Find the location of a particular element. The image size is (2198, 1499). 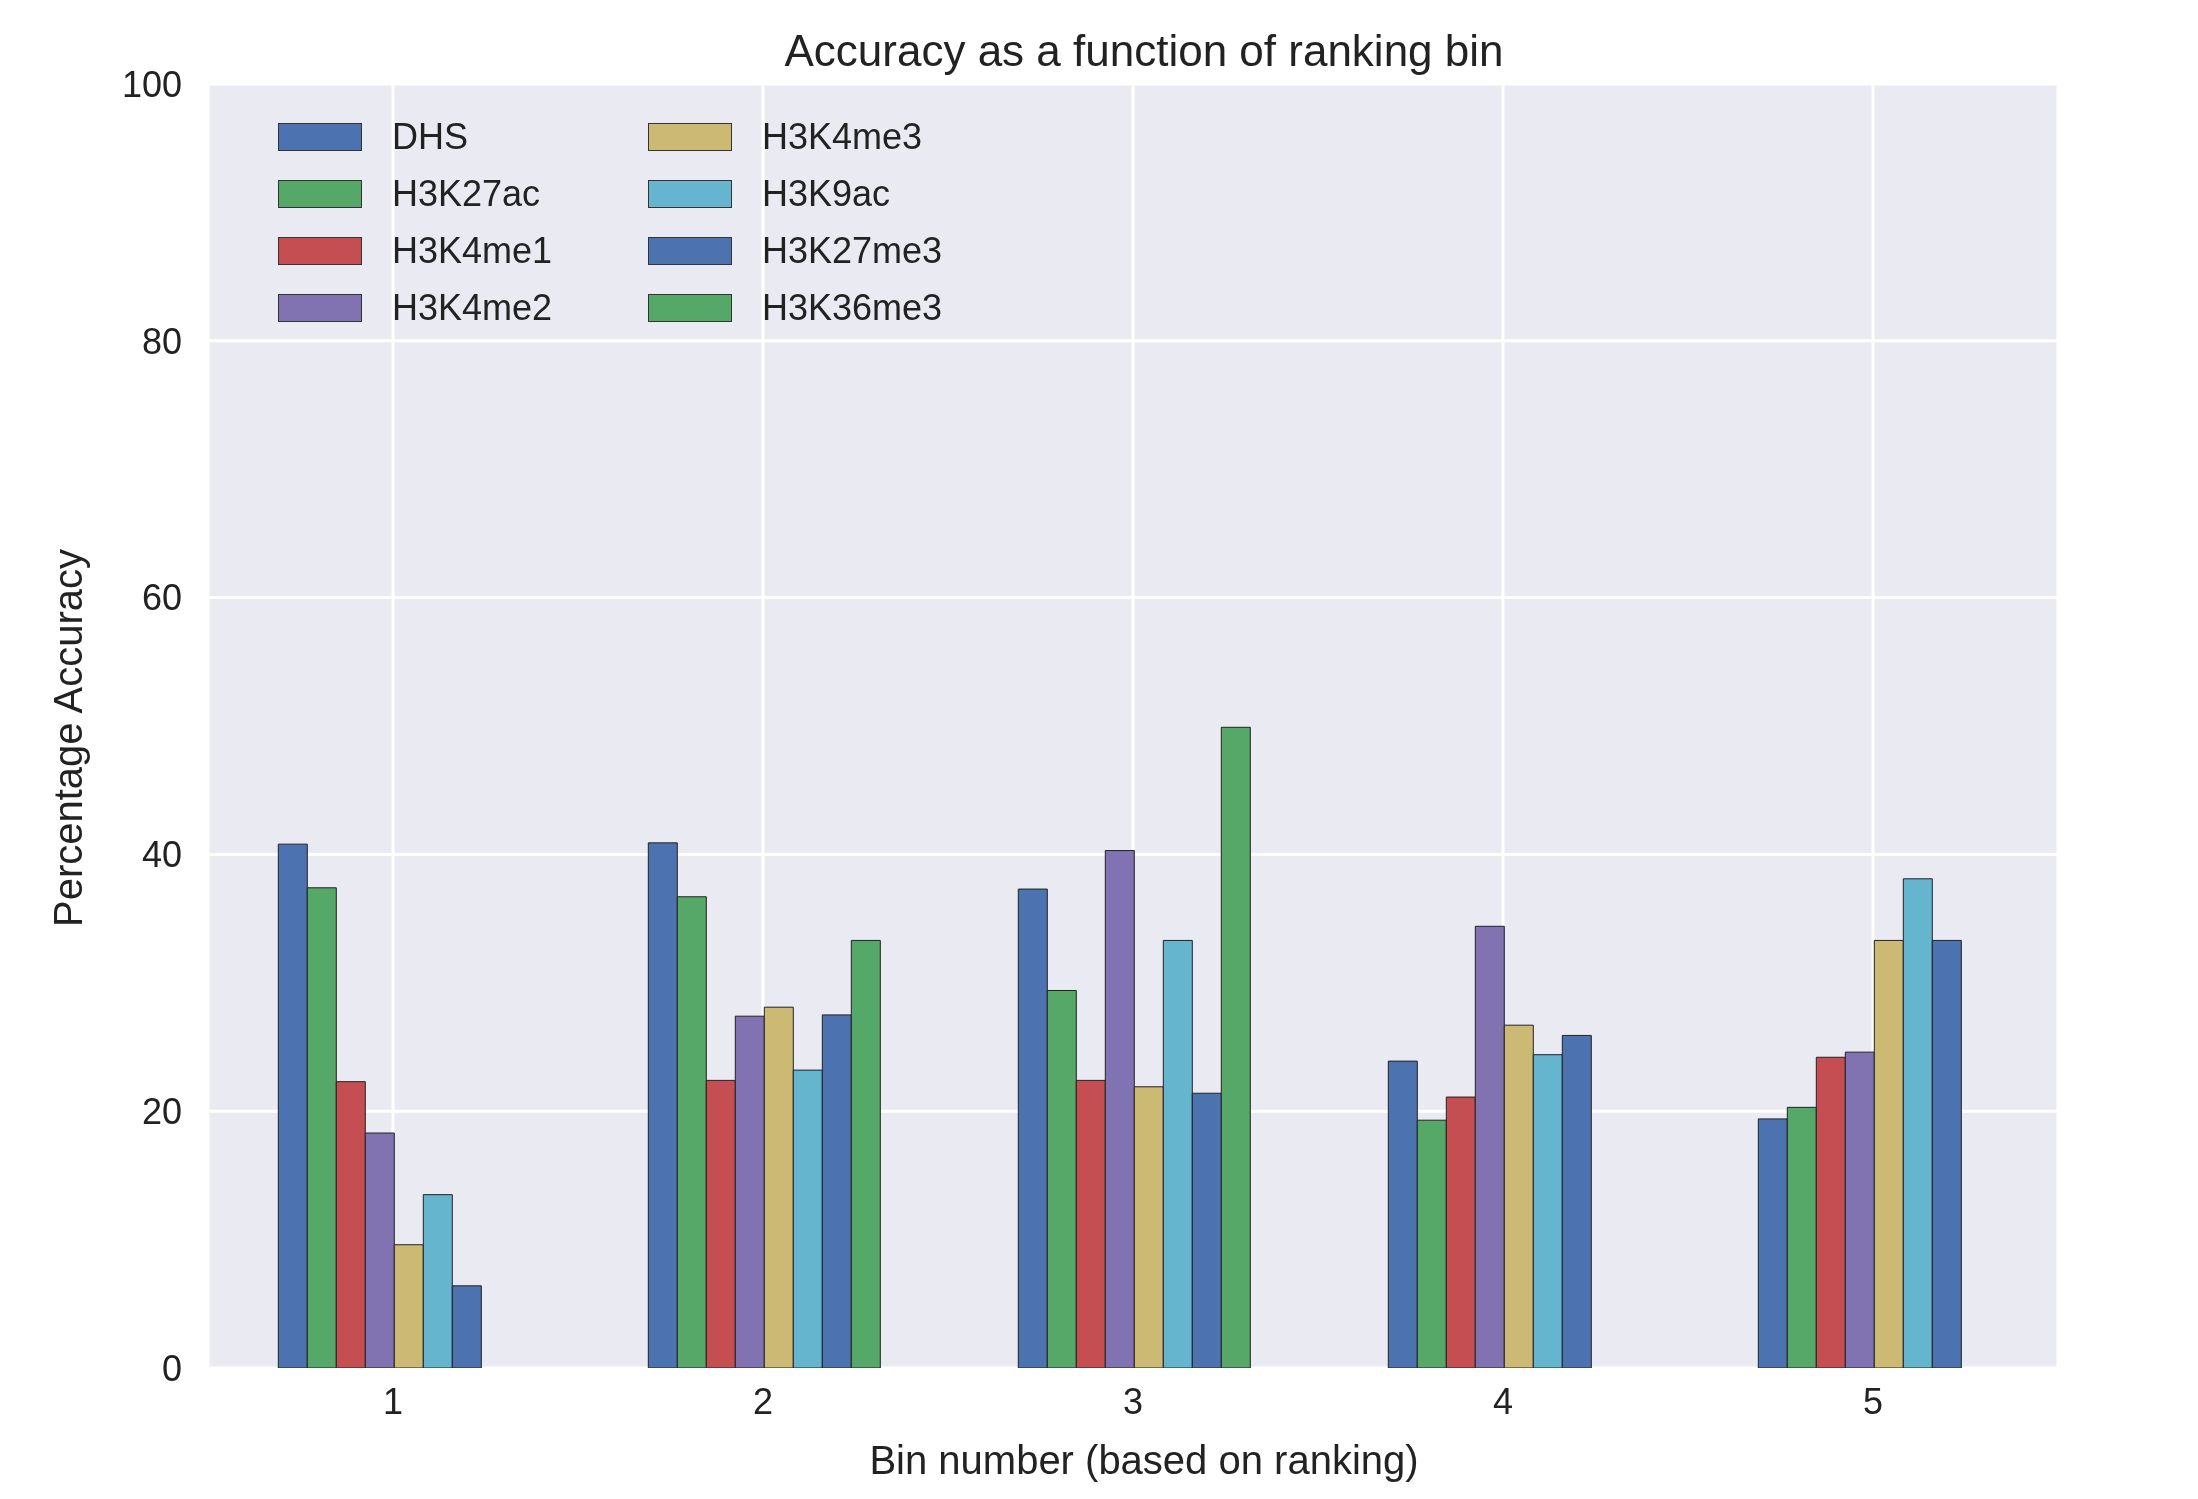

x-tick-label: 2 is located at coordinates (763, 1401).